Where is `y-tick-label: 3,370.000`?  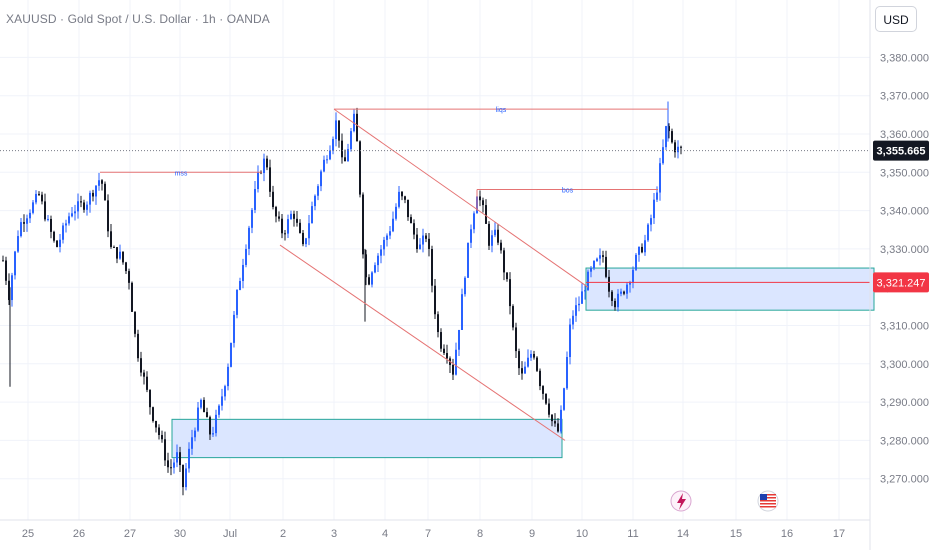 y-tick-label: 3,370.000 is located at coordinates (904, 97).